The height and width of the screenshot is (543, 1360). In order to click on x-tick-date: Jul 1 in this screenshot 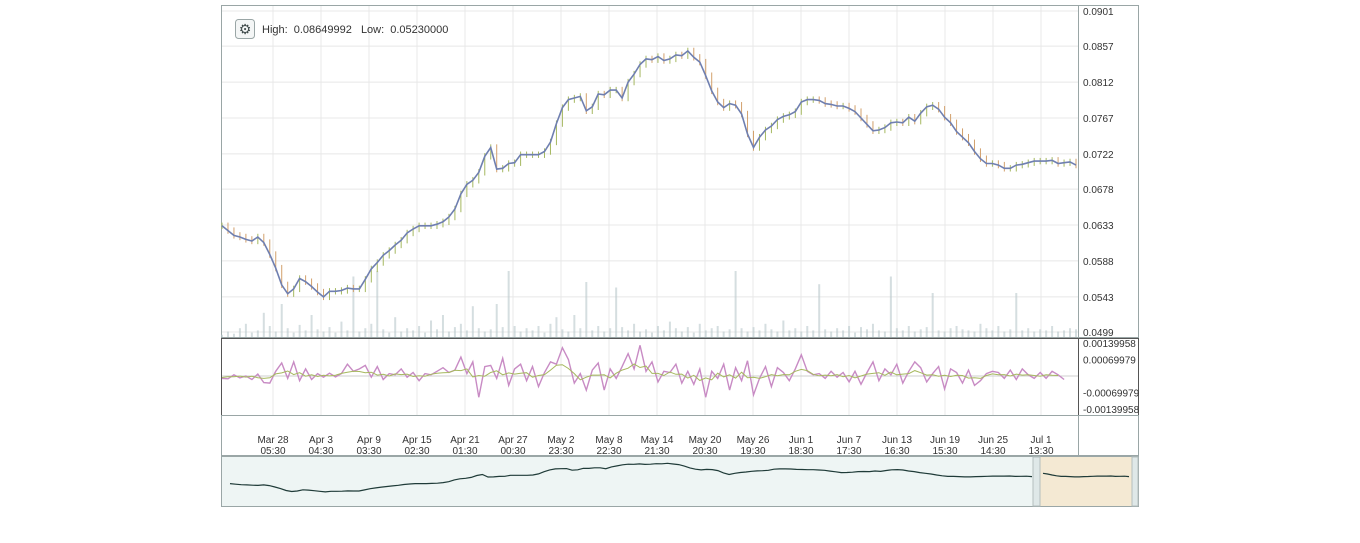, I will do `click(1041, 440)`.